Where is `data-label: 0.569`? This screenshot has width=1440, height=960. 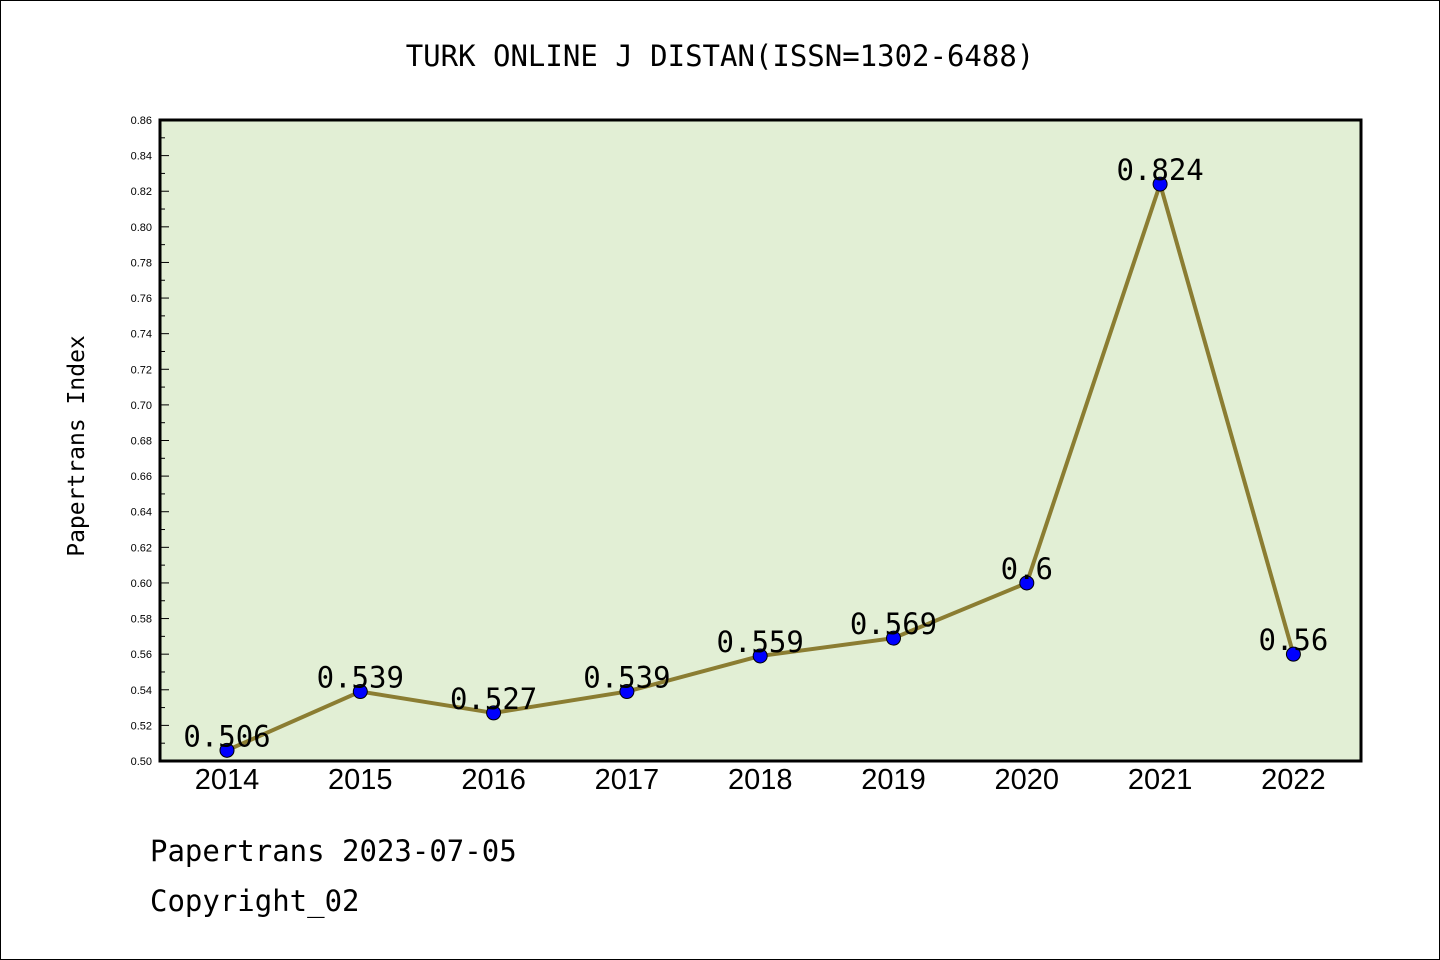
data-label: 0.569 is located at coordinates (893, 624).